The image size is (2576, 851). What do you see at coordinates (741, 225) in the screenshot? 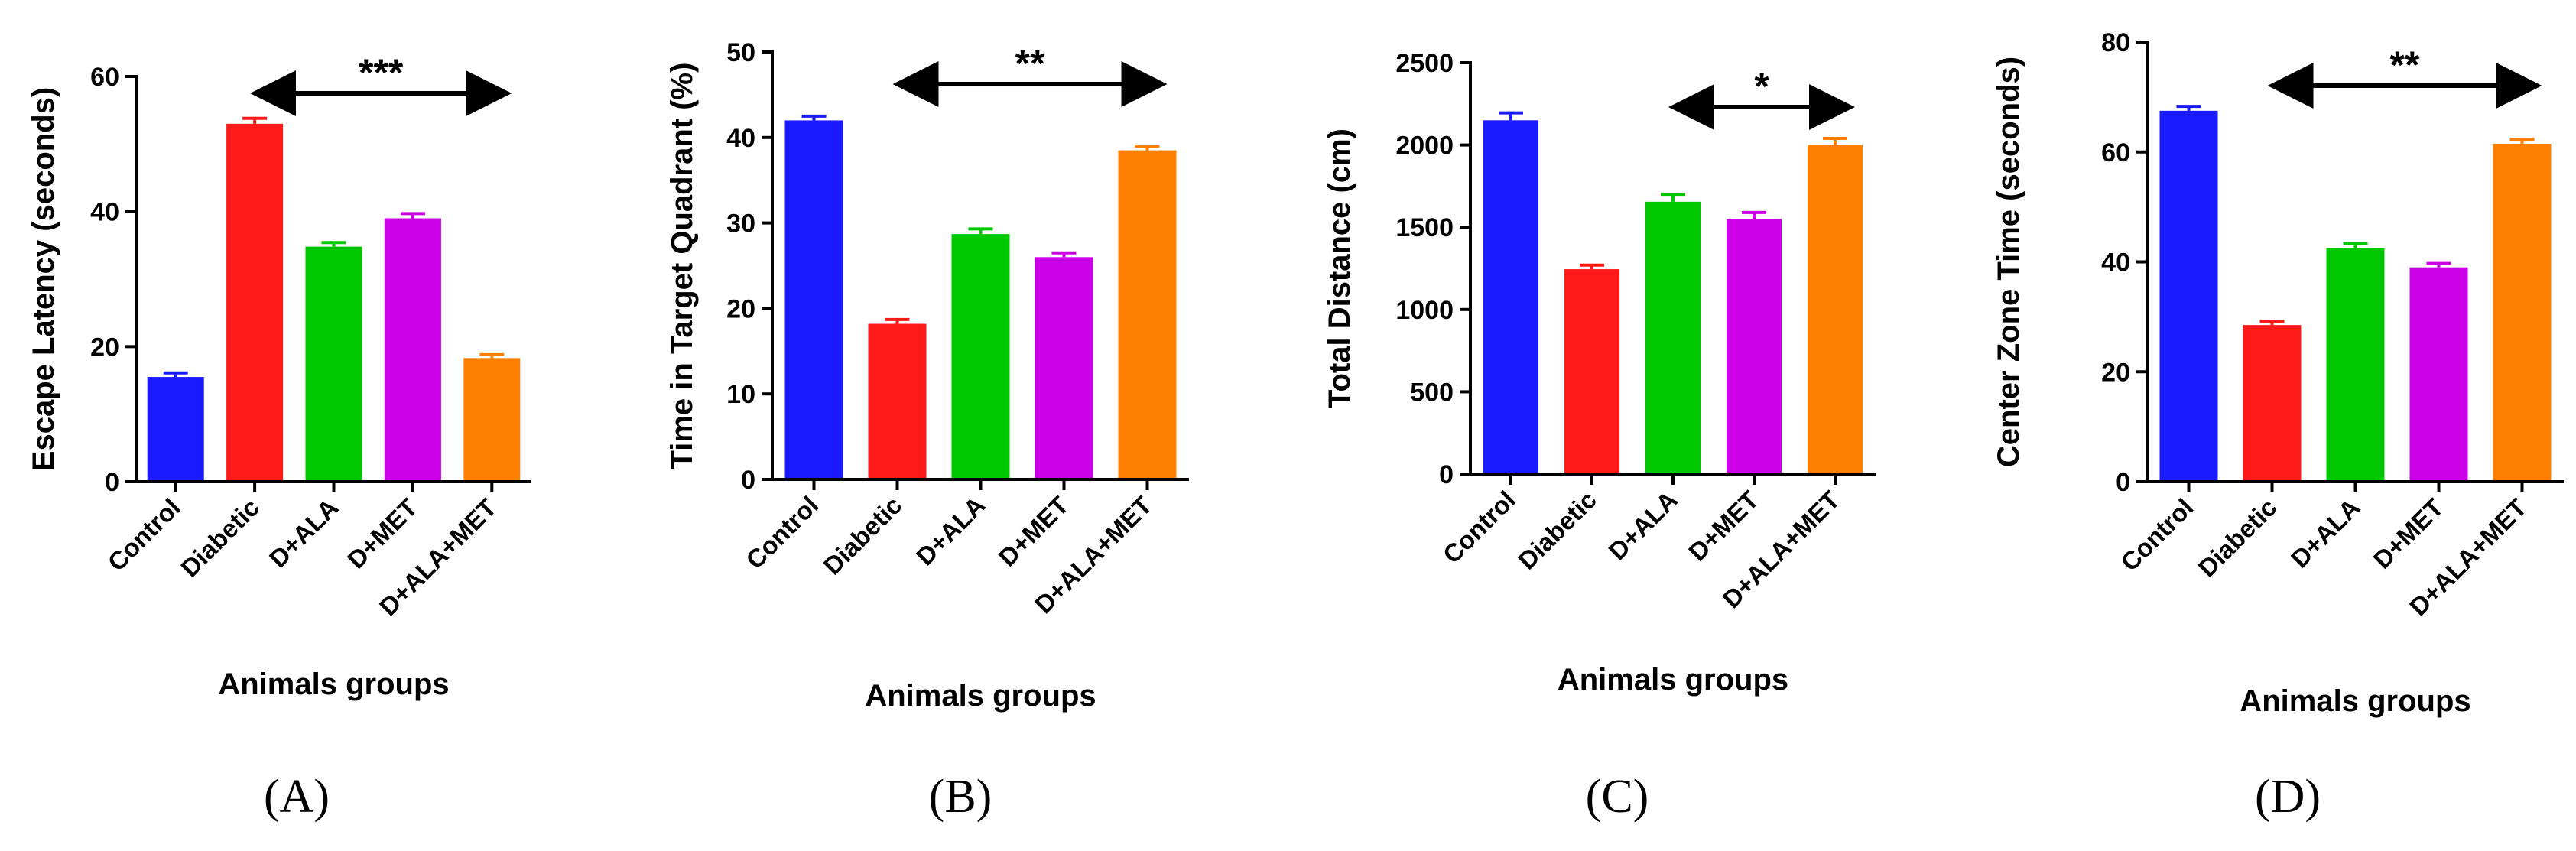
I see `y-tick-label: 30` at bounding box center [741, 225].